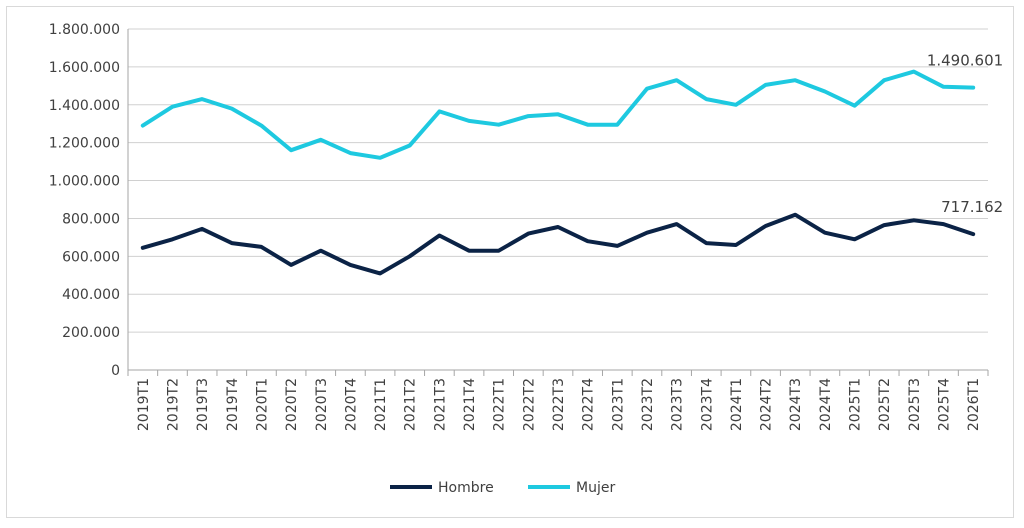 This screenshot has width=1024, height=528. Describe the element at coordinates (707, 404) in the screenshot. I see `x-tick-label: 2023T4` at that location.